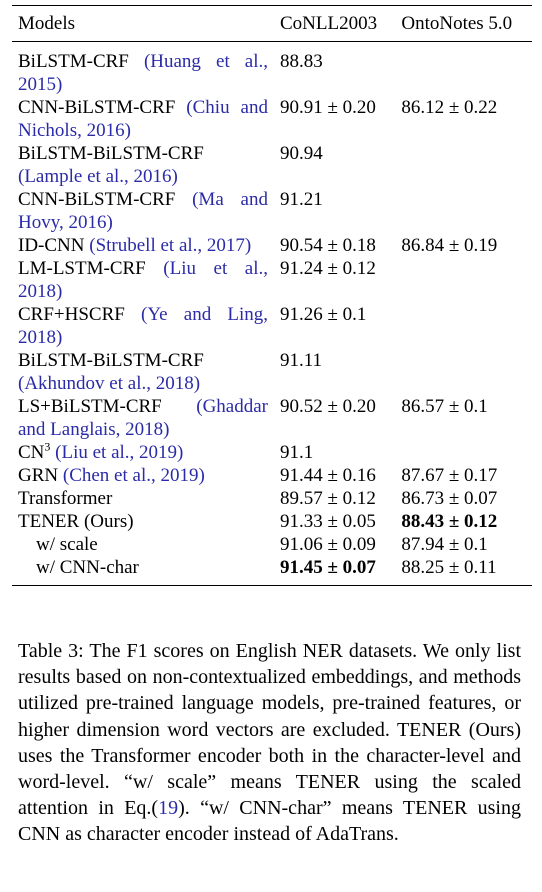  Describe the element at coordinates (301, 360) in the screenshot. I see `score: 91.11` at that location.